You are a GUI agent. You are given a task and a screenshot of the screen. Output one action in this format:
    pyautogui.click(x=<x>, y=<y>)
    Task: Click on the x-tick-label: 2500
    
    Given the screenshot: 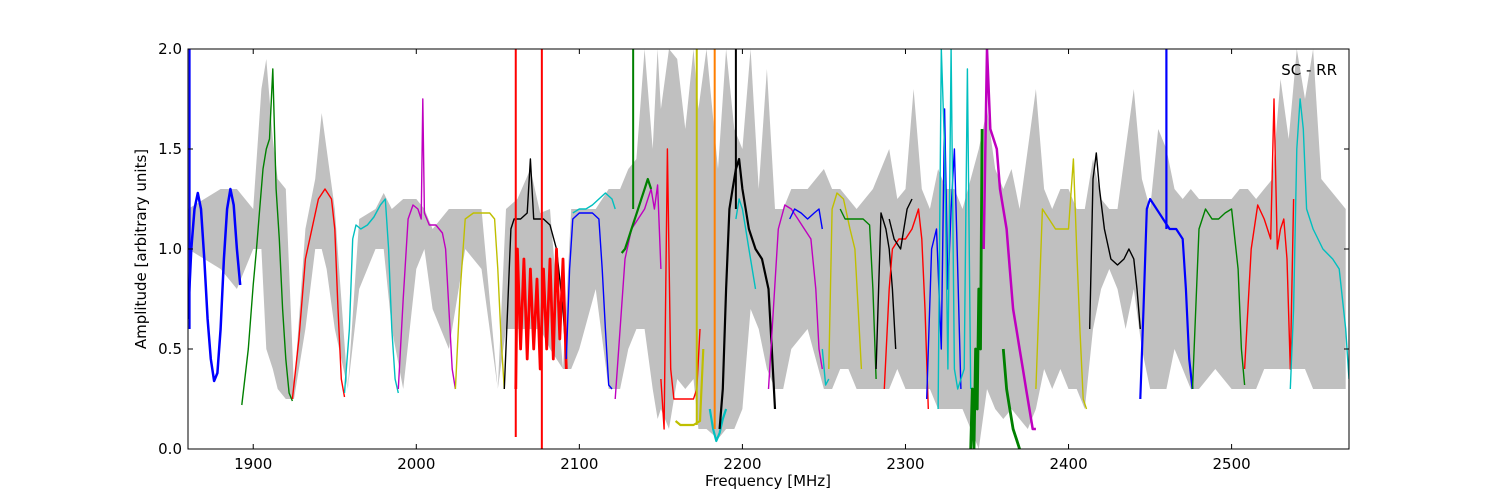 What is the action you would take?
    pyautogui.click(x=1232, y=464)
    